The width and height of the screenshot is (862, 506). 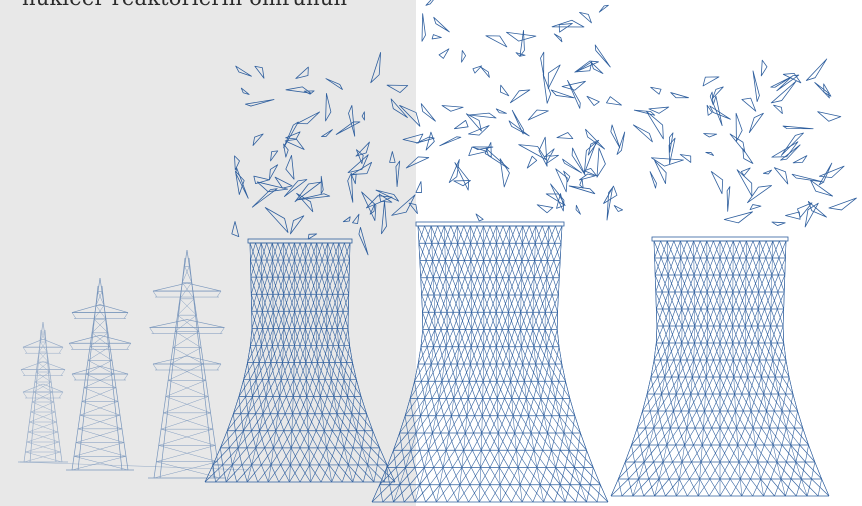 I want to click on power-pylons, so click(x=134, y=364).